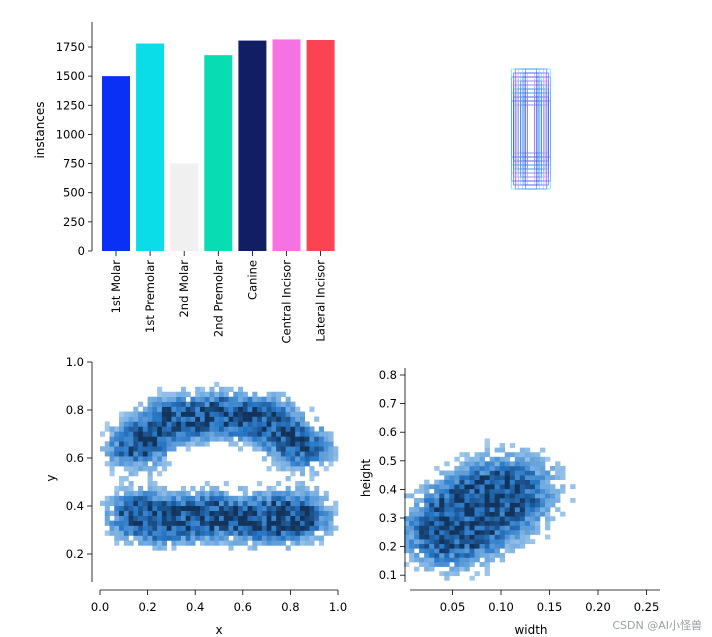 The width and height of the screenshot is (712, 637). Describe the element at coordinates (388, 375) in the screenshot. I see `wh-y-tick-label: 0.8` at that location.